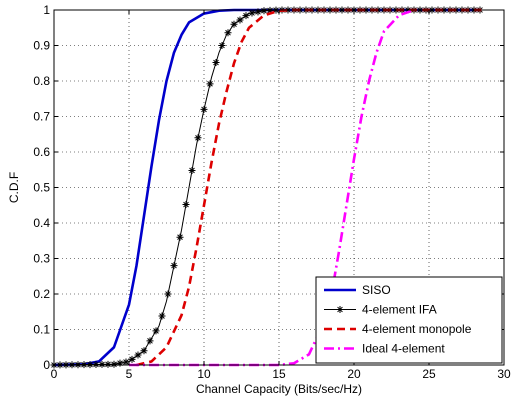 The image size is (512, 408). Describe the element at coordinates (41, 188) in the screenshot. I see `y-tick-label: 0.5` at that location.